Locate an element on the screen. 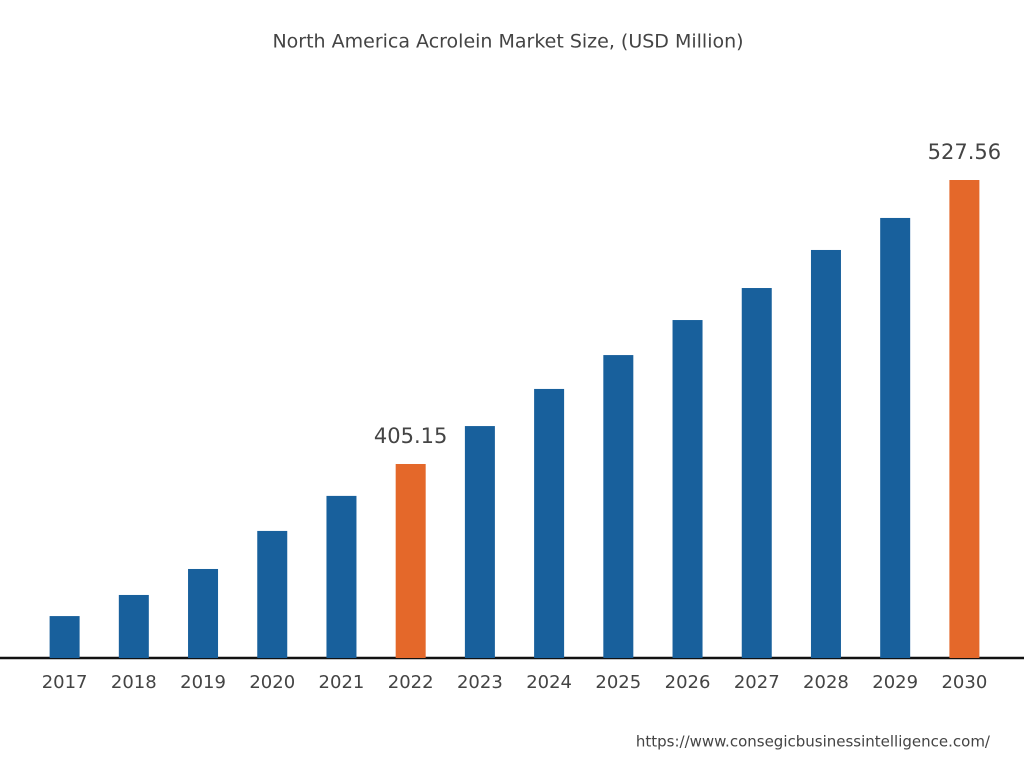 The height and width of the screenshot is (768, 1024). x-tick-label: 2024 is located at coordinates (549, 682).